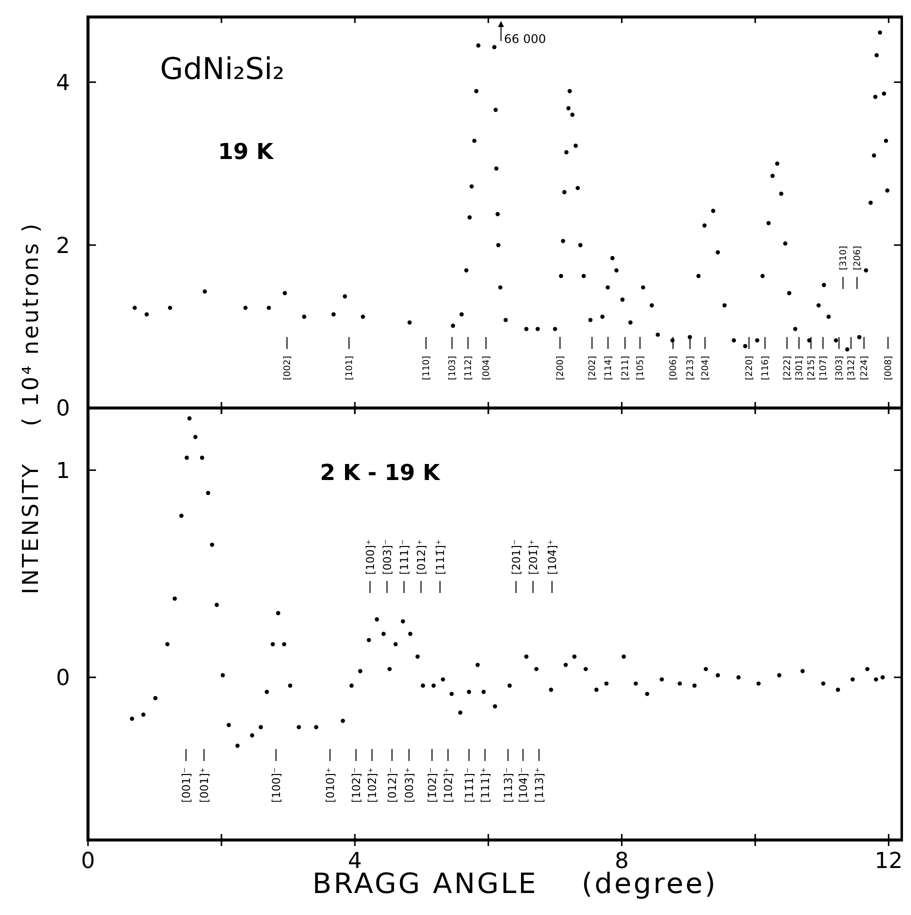  What do you see at coordinates (691, 368) in the screenshot?
I see `annotation: [213]` at bounding box center [691, 368].